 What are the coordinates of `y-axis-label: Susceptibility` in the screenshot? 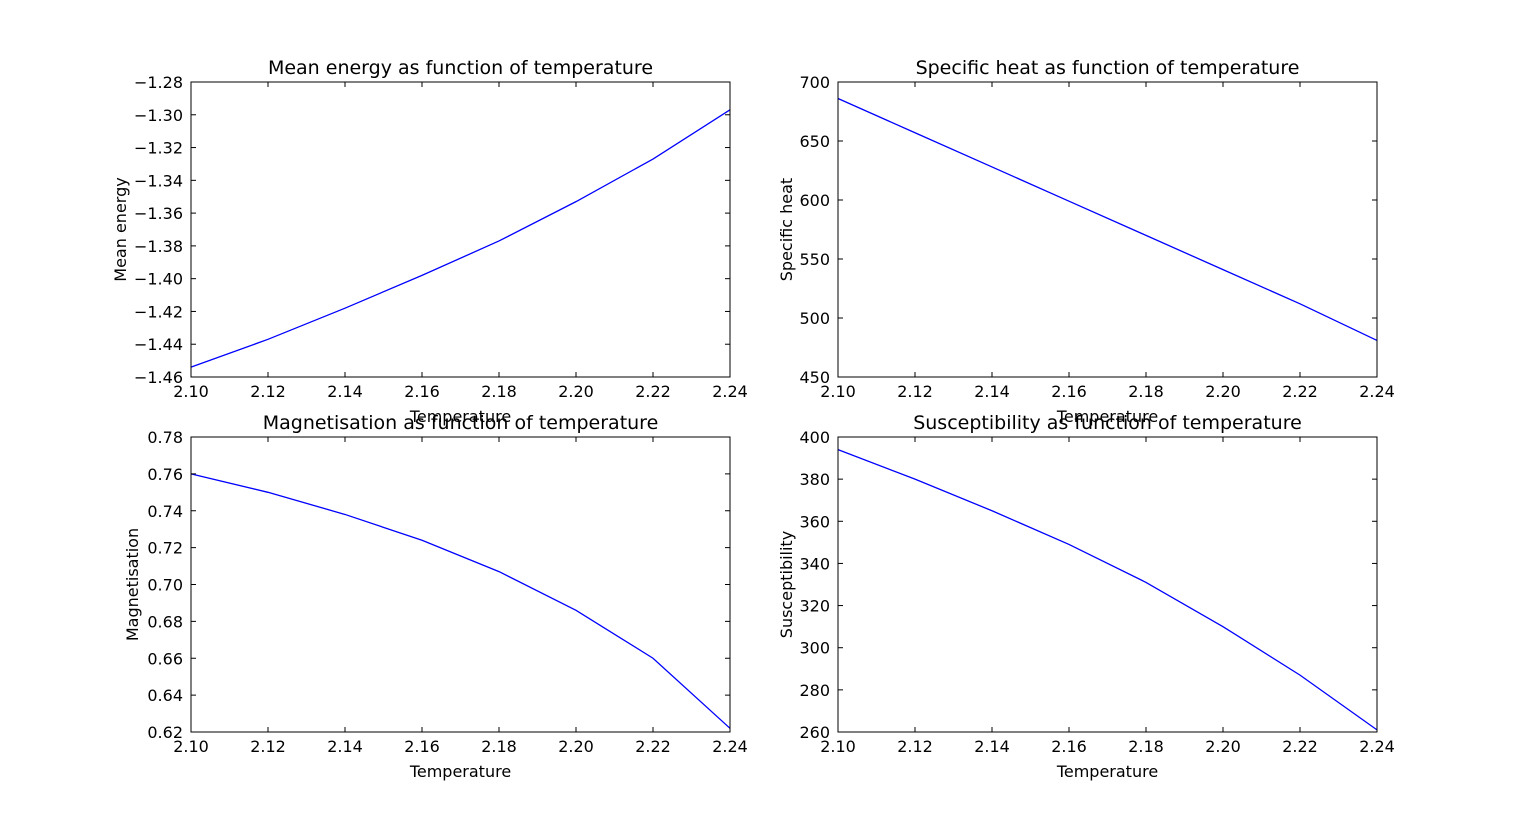 It's located at (786, 584).